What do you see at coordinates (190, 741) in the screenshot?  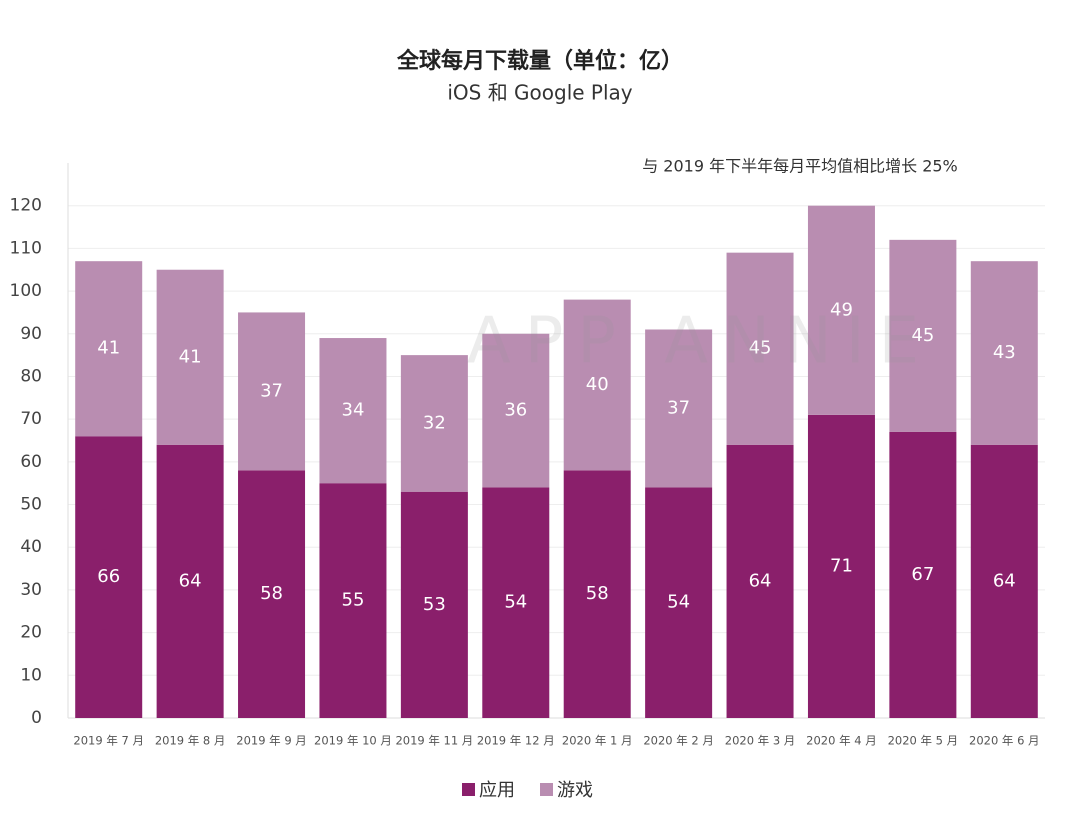 I see `x-tick-label: 2019 年 8 月` at bounding box center [190, 741].